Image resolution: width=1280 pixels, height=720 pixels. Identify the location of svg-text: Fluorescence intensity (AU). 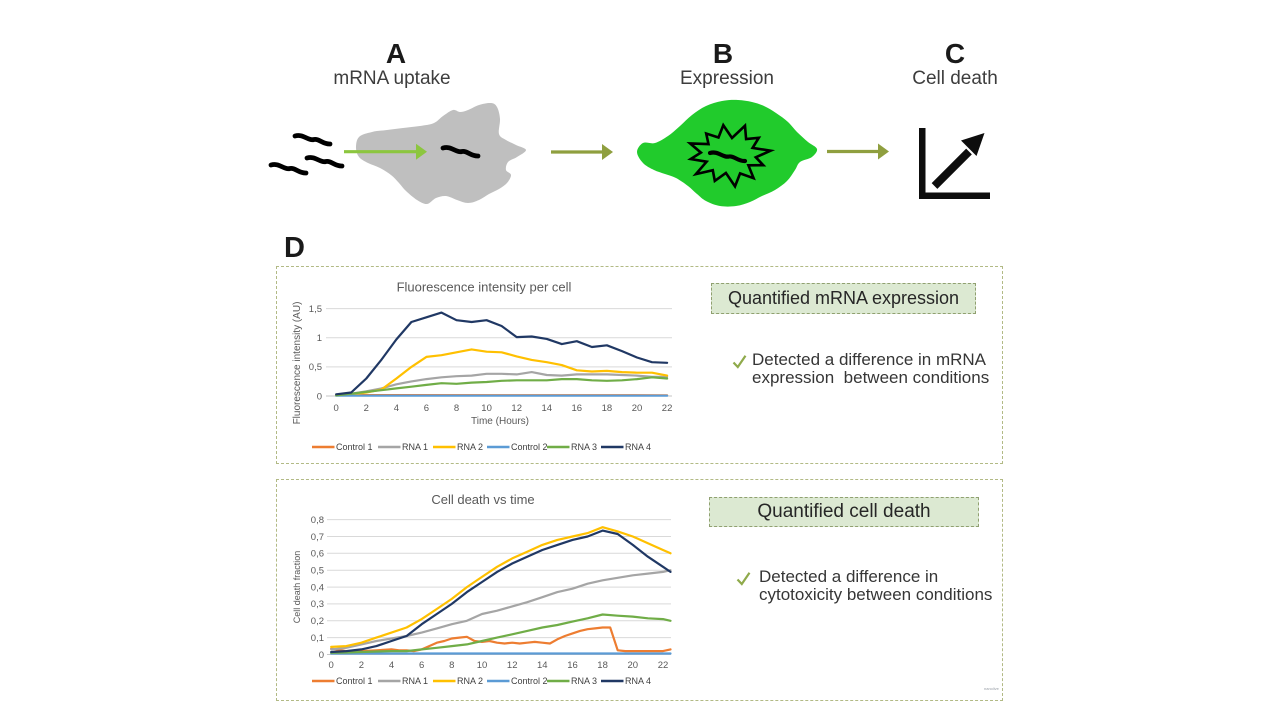
(297, 363).